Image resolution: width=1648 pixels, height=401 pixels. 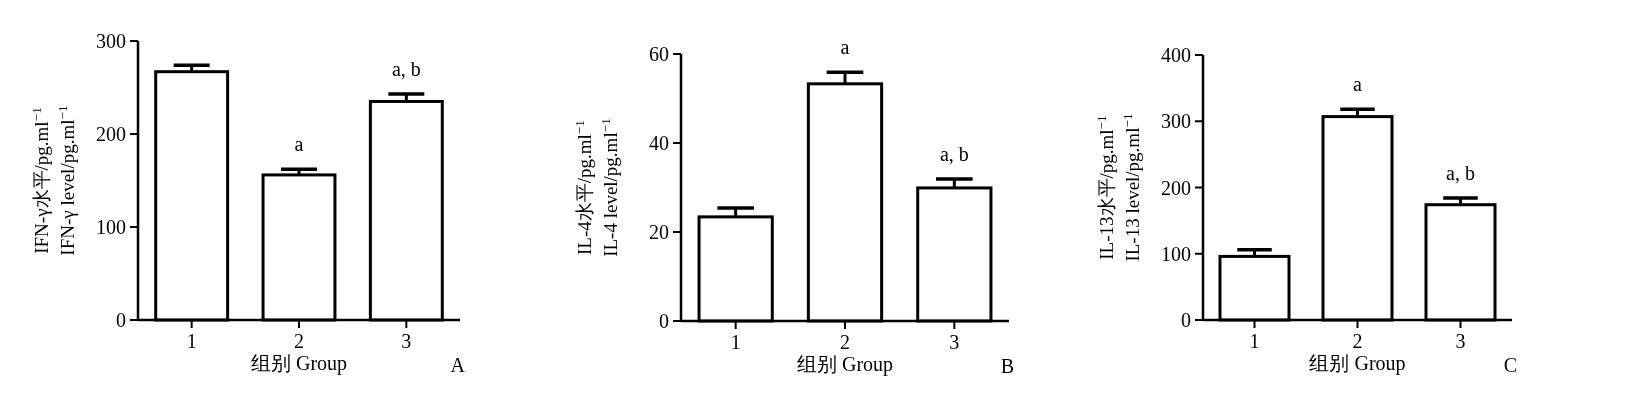 What do you see at coordinates (1510, 365) in the screenshot?
I see `text: C` at bounding box center [1510, 365].